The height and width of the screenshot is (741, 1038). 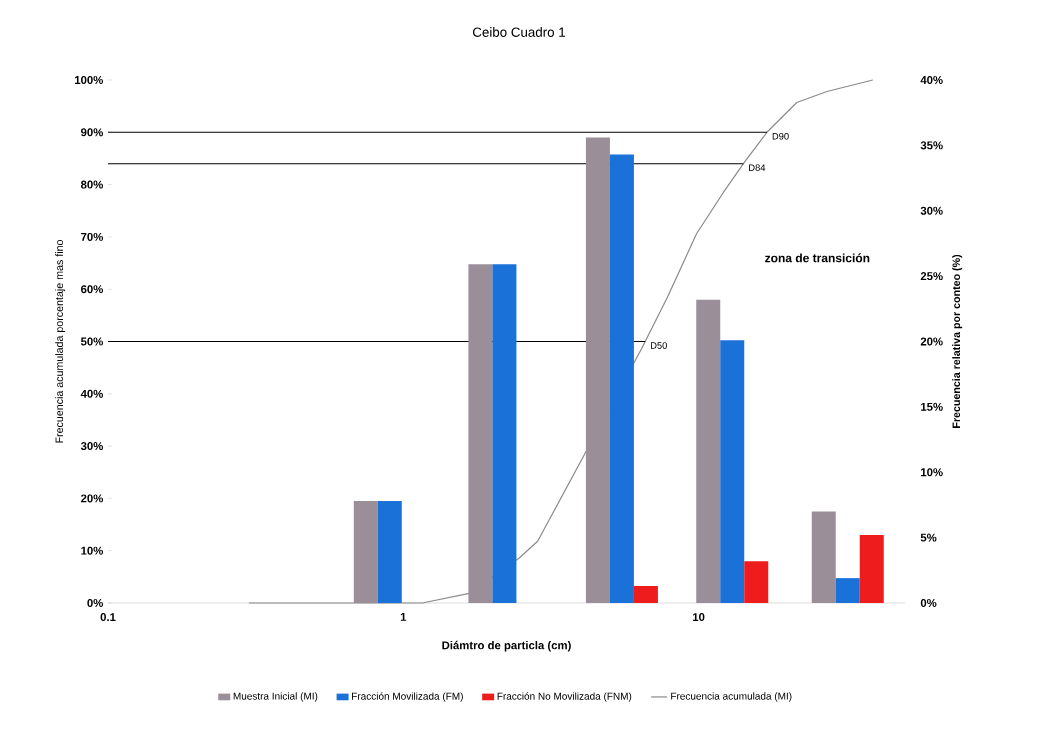 I want to click on x-axis-title: Diámtro de particla (cm), so click(x=506, y=646).